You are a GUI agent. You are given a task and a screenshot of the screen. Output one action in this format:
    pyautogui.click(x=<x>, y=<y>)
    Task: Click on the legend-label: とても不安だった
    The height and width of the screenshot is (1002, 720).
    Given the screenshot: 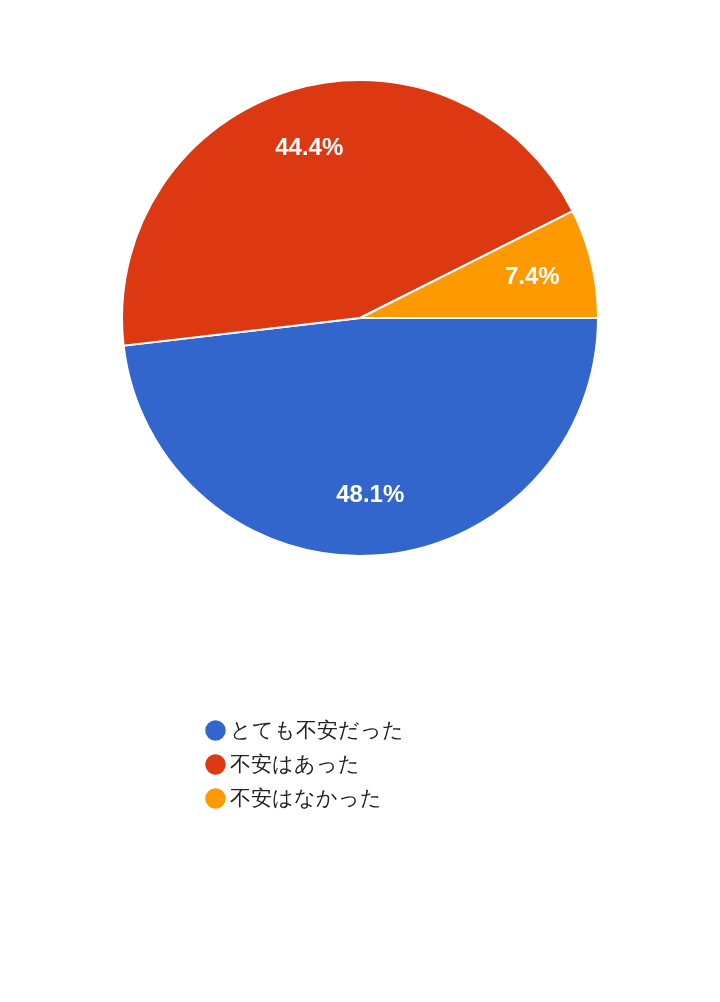 What is the action you would take?
    pyautogui.click(x=317, y=729)
    